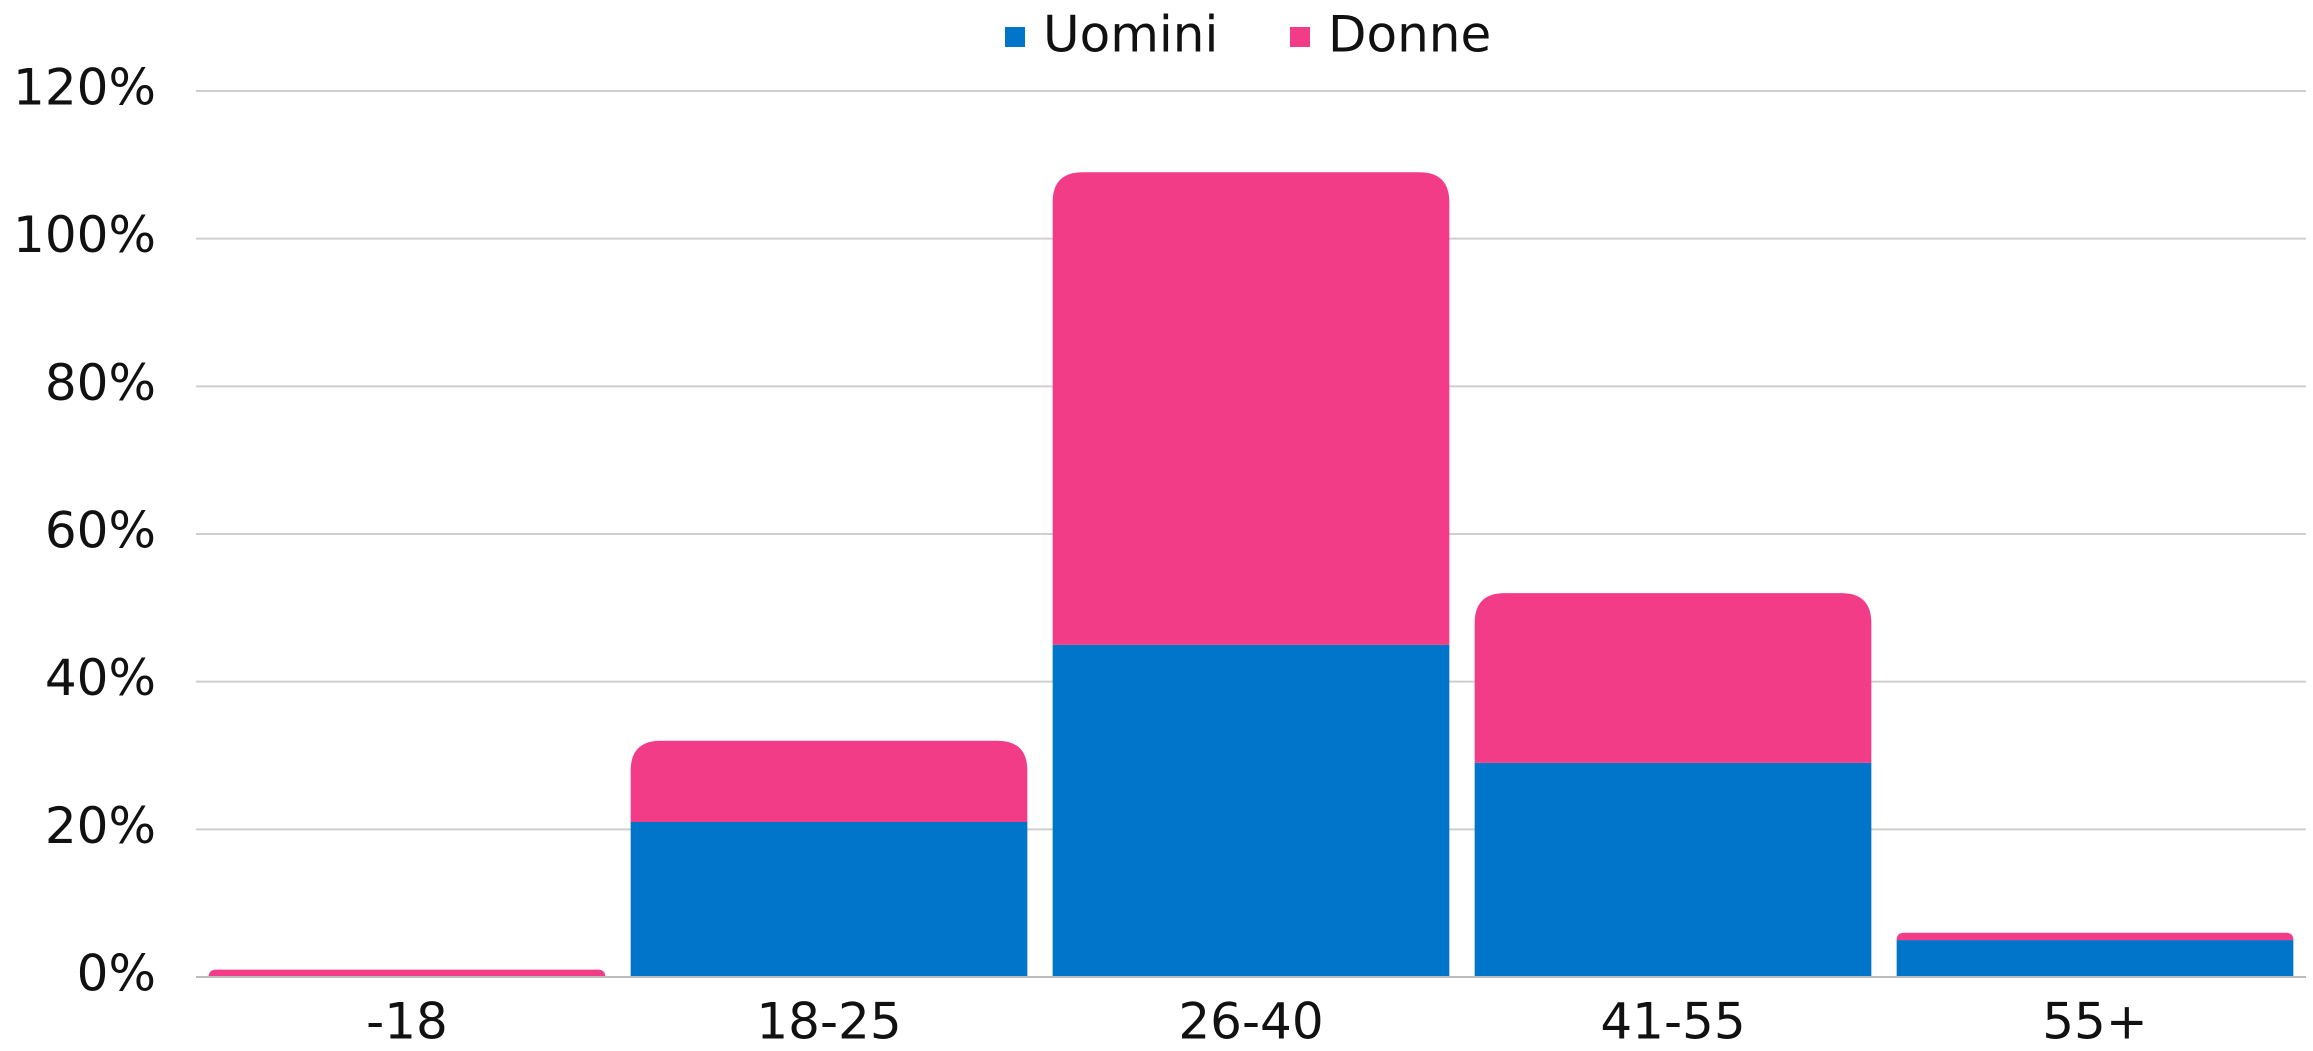 The width and height of the screenshot is (2313, 1051). I want to click on y-tick-label: 80%, so click(100, 383).